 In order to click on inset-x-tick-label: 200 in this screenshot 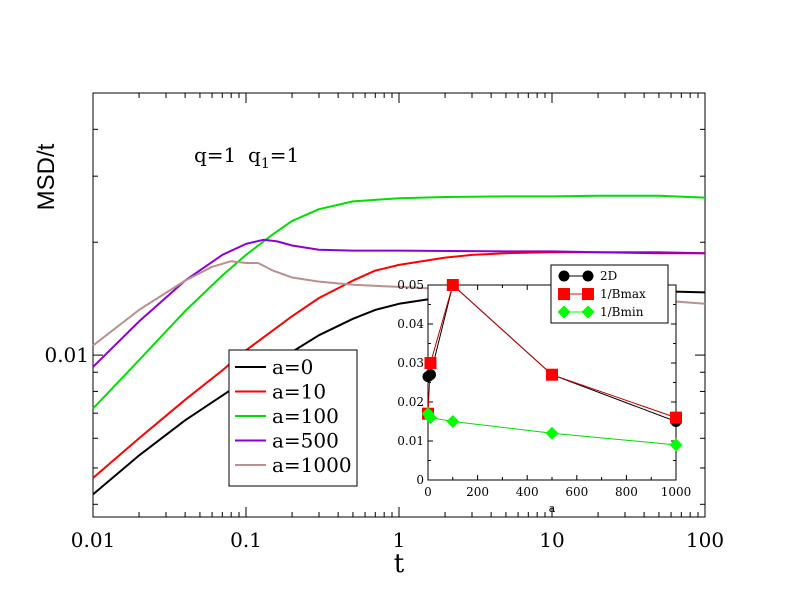, I will do `click(477, 492)`.